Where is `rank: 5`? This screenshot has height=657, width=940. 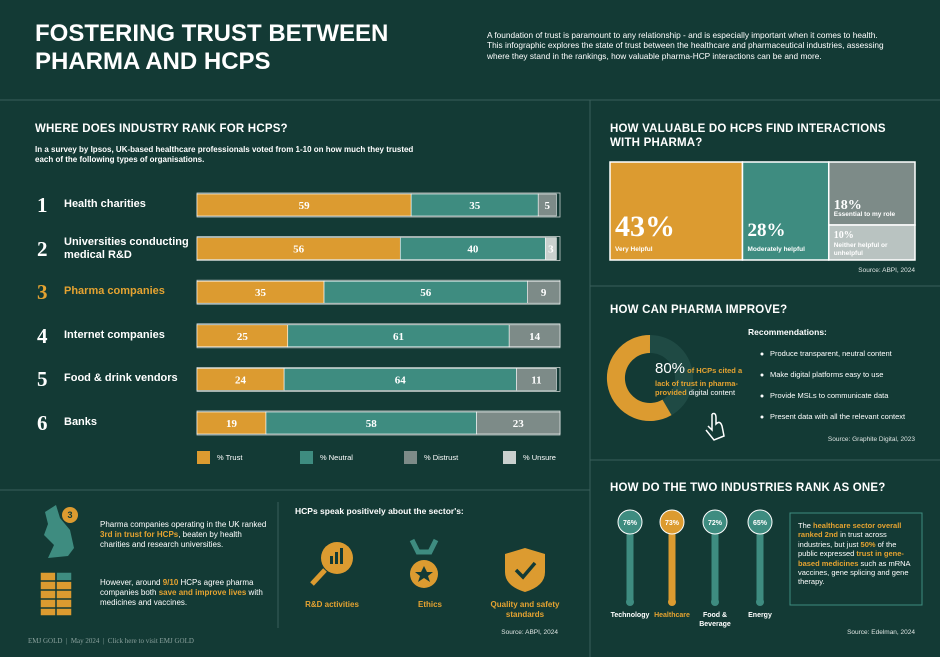 rank: 5 is located at coordinates (42, 379).